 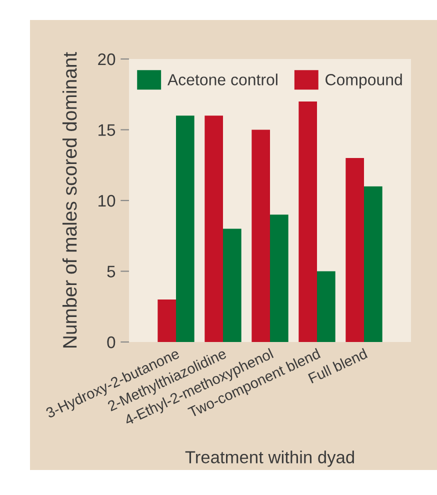 What do you see at coordinates (107, 200) in the screenshot?
I see `y-tick-label: 10` at bounding box center [107, 200].